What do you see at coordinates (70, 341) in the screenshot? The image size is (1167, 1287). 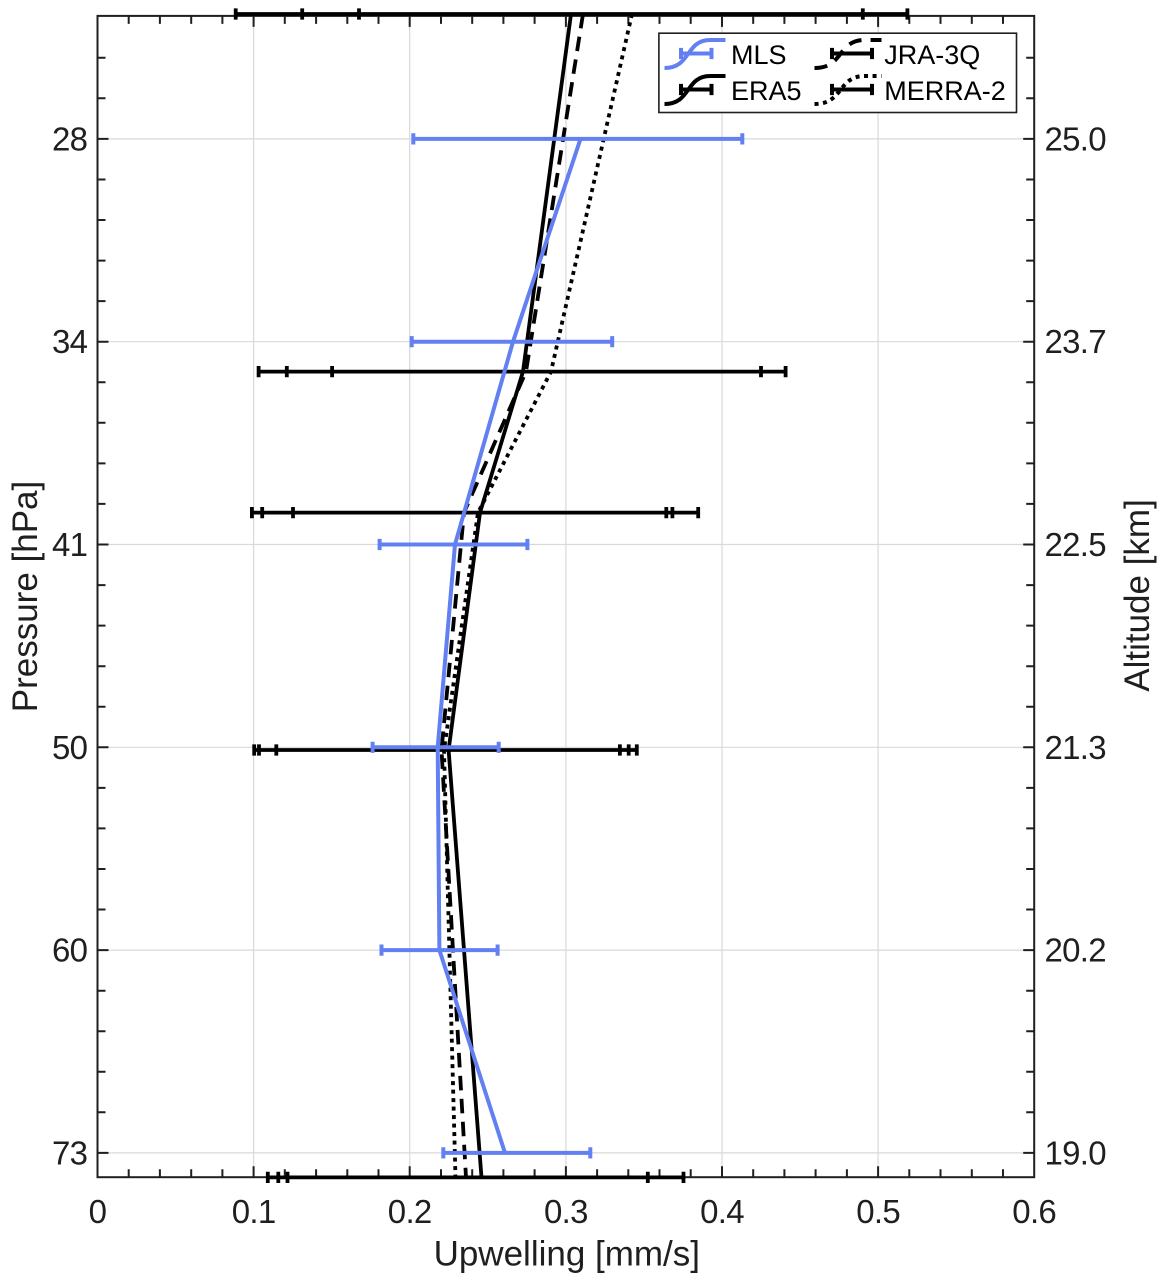 I see `svg-text: 34` at bounding box center [70, 341].